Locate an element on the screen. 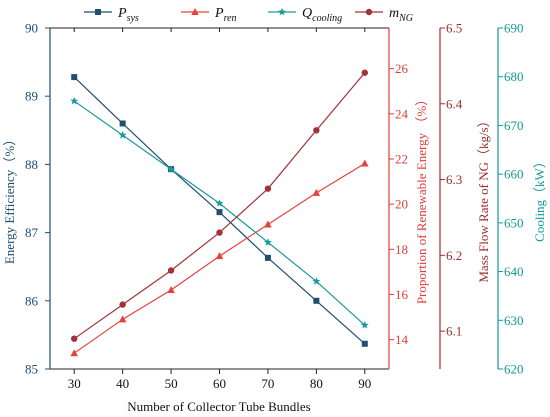  legend-label-P_sys: Psys is located at coordinates (128, 15).